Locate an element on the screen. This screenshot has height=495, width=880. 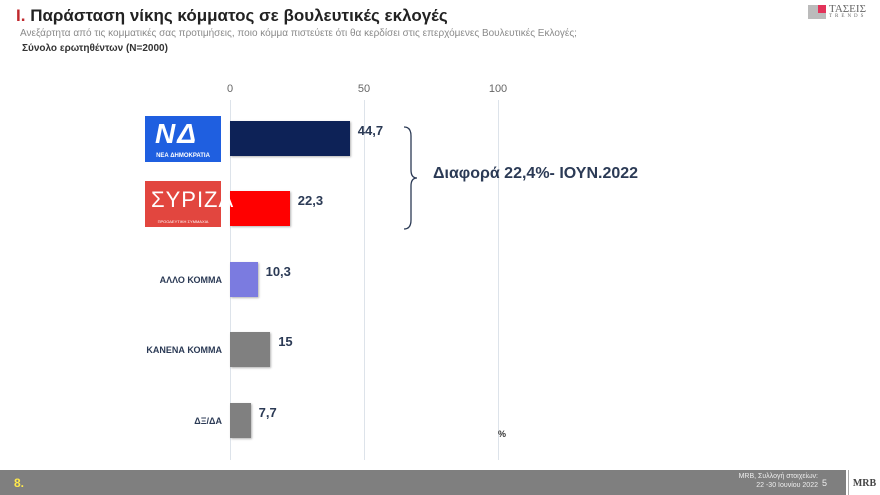
mrb-logo: MRB is located at coordinates (864, 482).